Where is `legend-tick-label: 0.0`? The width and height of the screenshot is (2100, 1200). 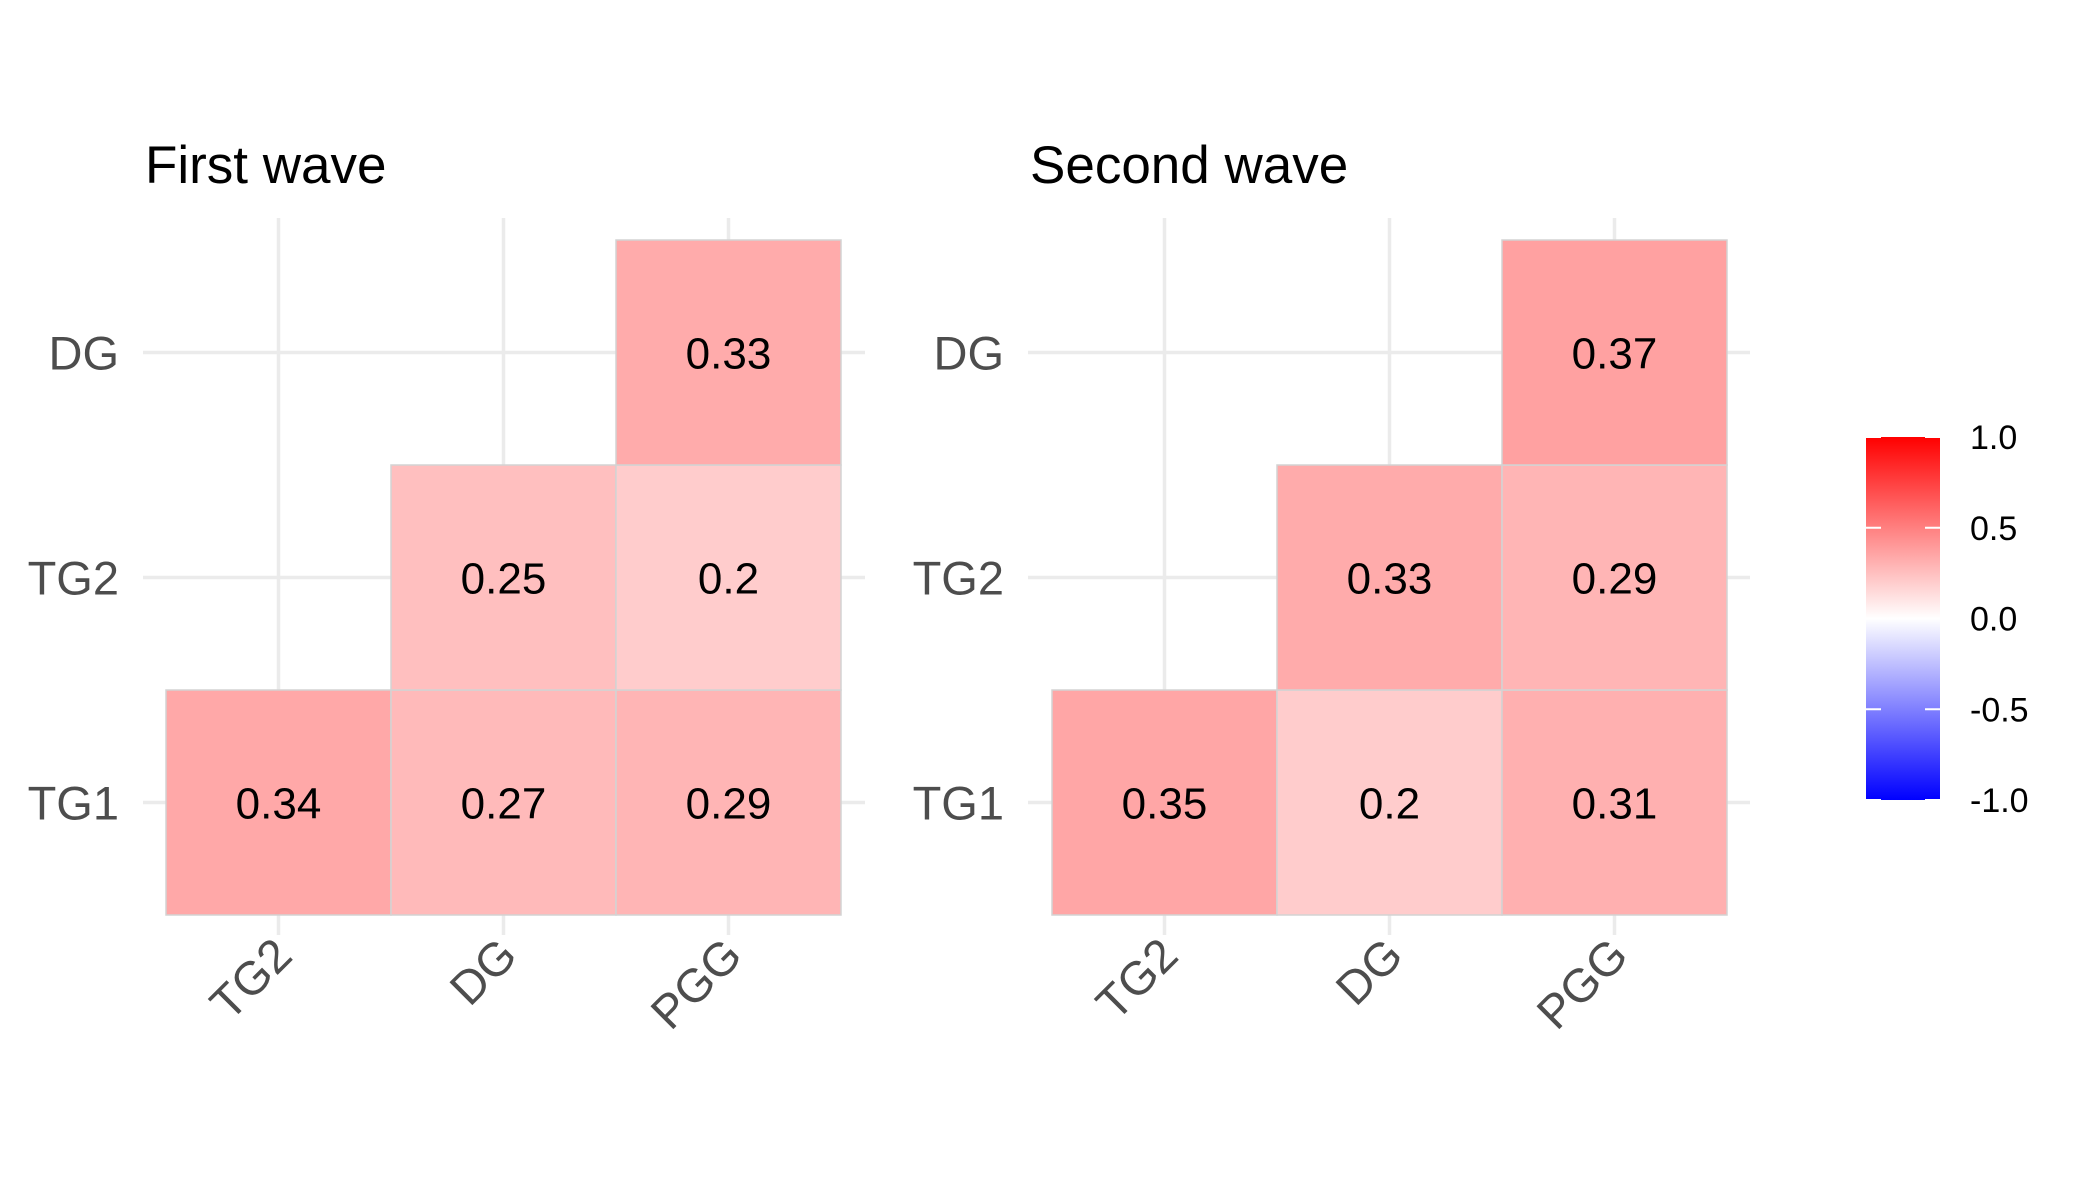 legend-tick-label: 0.0 is located at coordinates (1993, 620).